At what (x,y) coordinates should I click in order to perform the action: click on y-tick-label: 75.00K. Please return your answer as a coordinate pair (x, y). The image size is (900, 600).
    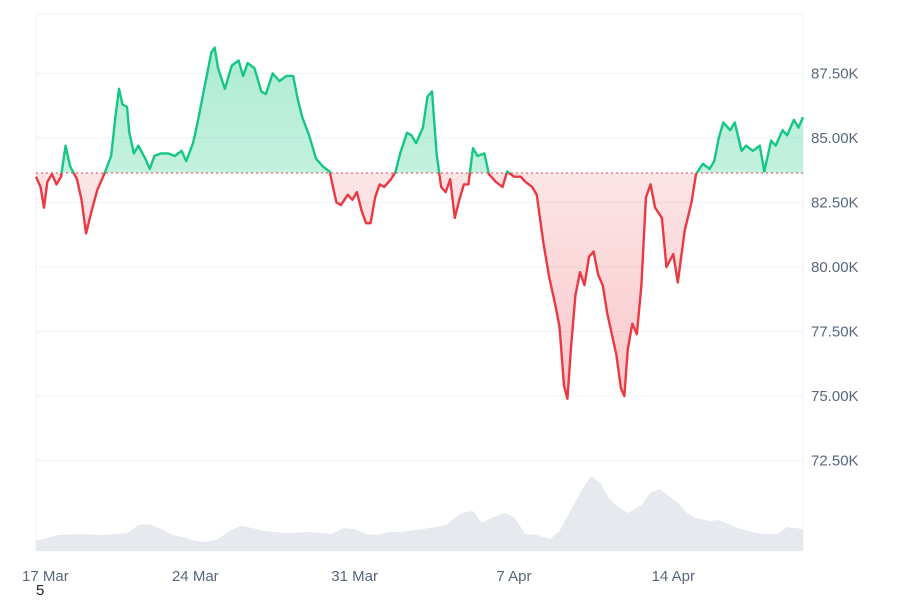
    Looking at the image, I should click on (835, 396).